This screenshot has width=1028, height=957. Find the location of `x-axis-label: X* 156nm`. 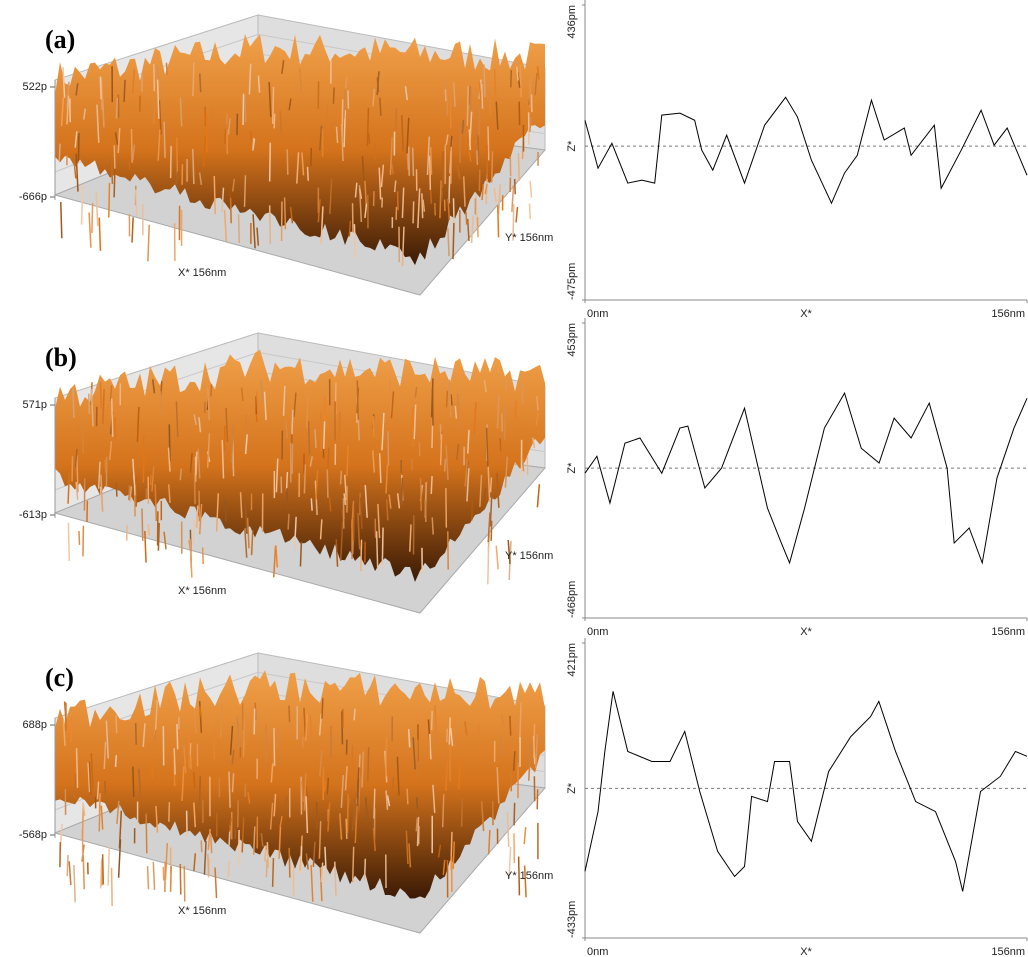

x-axis-label: X* 156nm is located at coordinates (202, 591).